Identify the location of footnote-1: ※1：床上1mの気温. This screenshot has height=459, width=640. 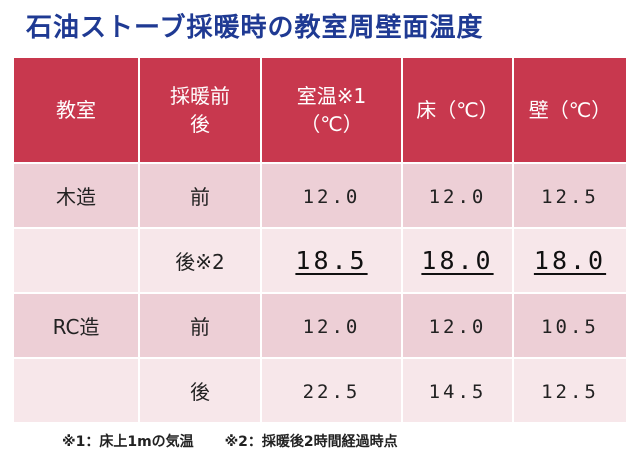
(128, 442).